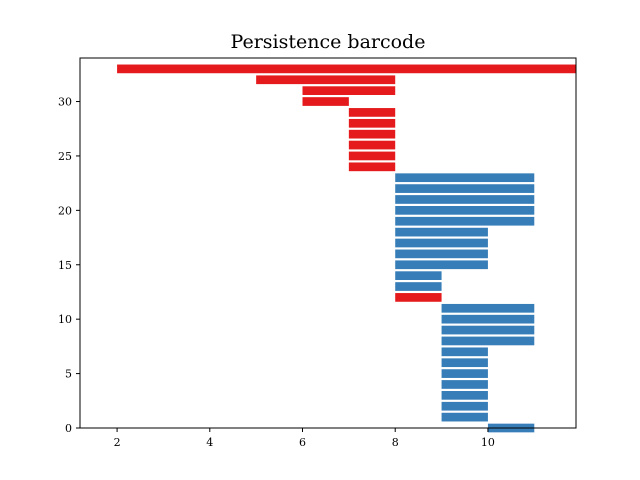  Describe the element at coordinates (65, 102) in the screenshot. I see `y-tick-label: 30` at that location.